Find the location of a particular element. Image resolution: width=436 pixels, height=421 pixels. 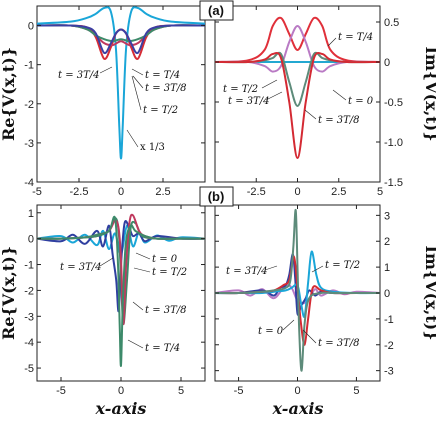

series-group-b-right is located at coordinates (297, 290).